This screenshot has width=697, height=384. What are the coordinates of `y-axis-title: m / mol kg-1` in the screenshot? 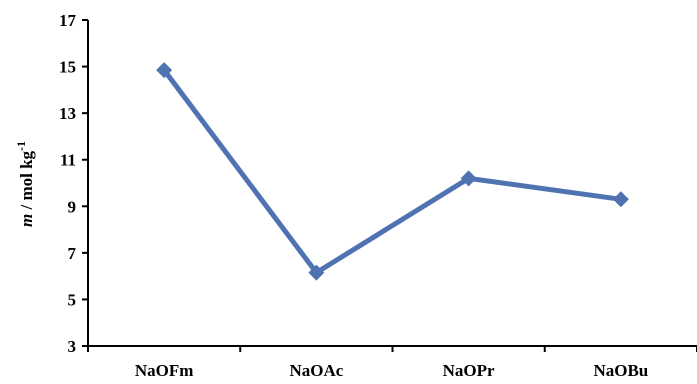 It's located at (25, 184).